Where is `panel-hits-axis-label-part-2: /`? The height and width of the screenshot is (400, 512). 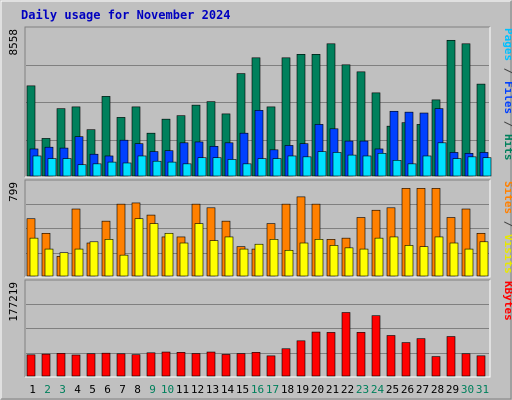 panel-hits-axis-label-part-2: / is located at coordinates (507, 71).